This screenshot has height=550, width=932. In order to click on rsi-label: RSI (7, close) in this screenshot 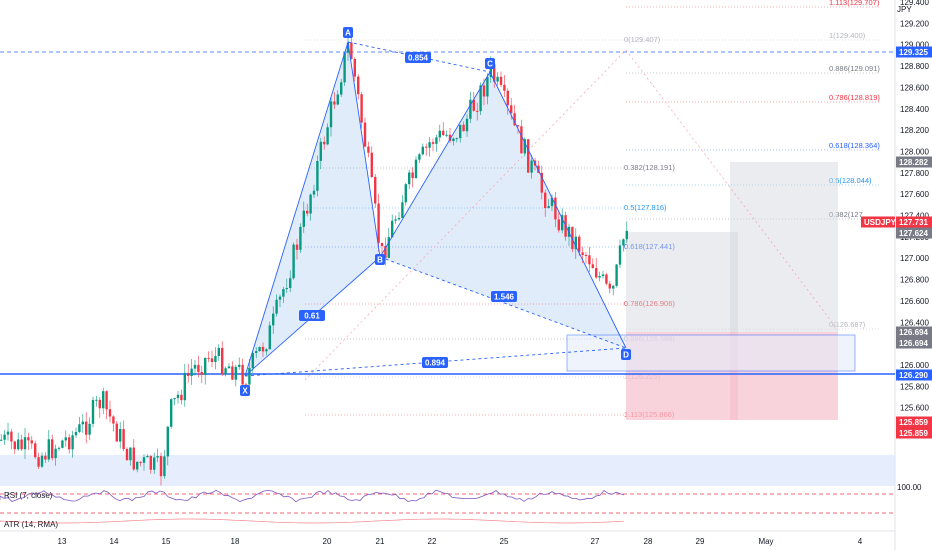, I will do `click(28, 495)`.